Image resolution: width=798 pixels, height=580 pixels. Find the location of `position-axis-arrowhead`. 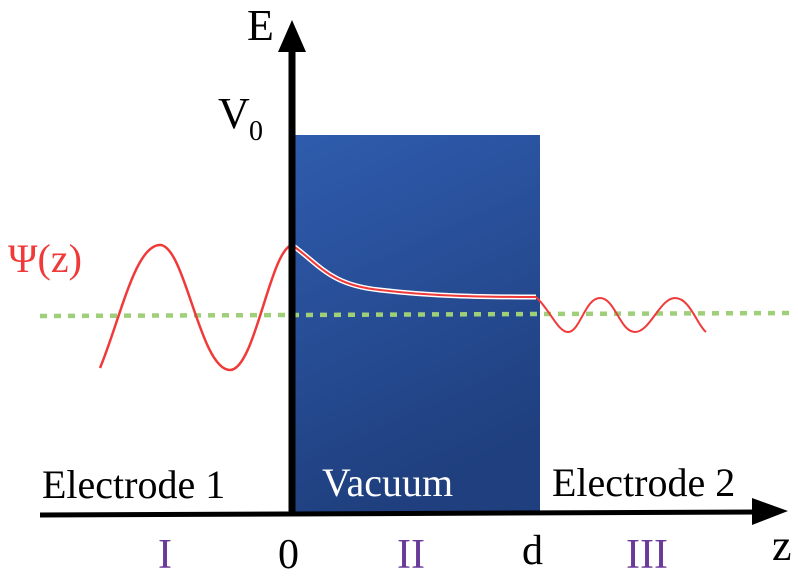

position-axis-arrowhead is located at coordinates (770, 511).